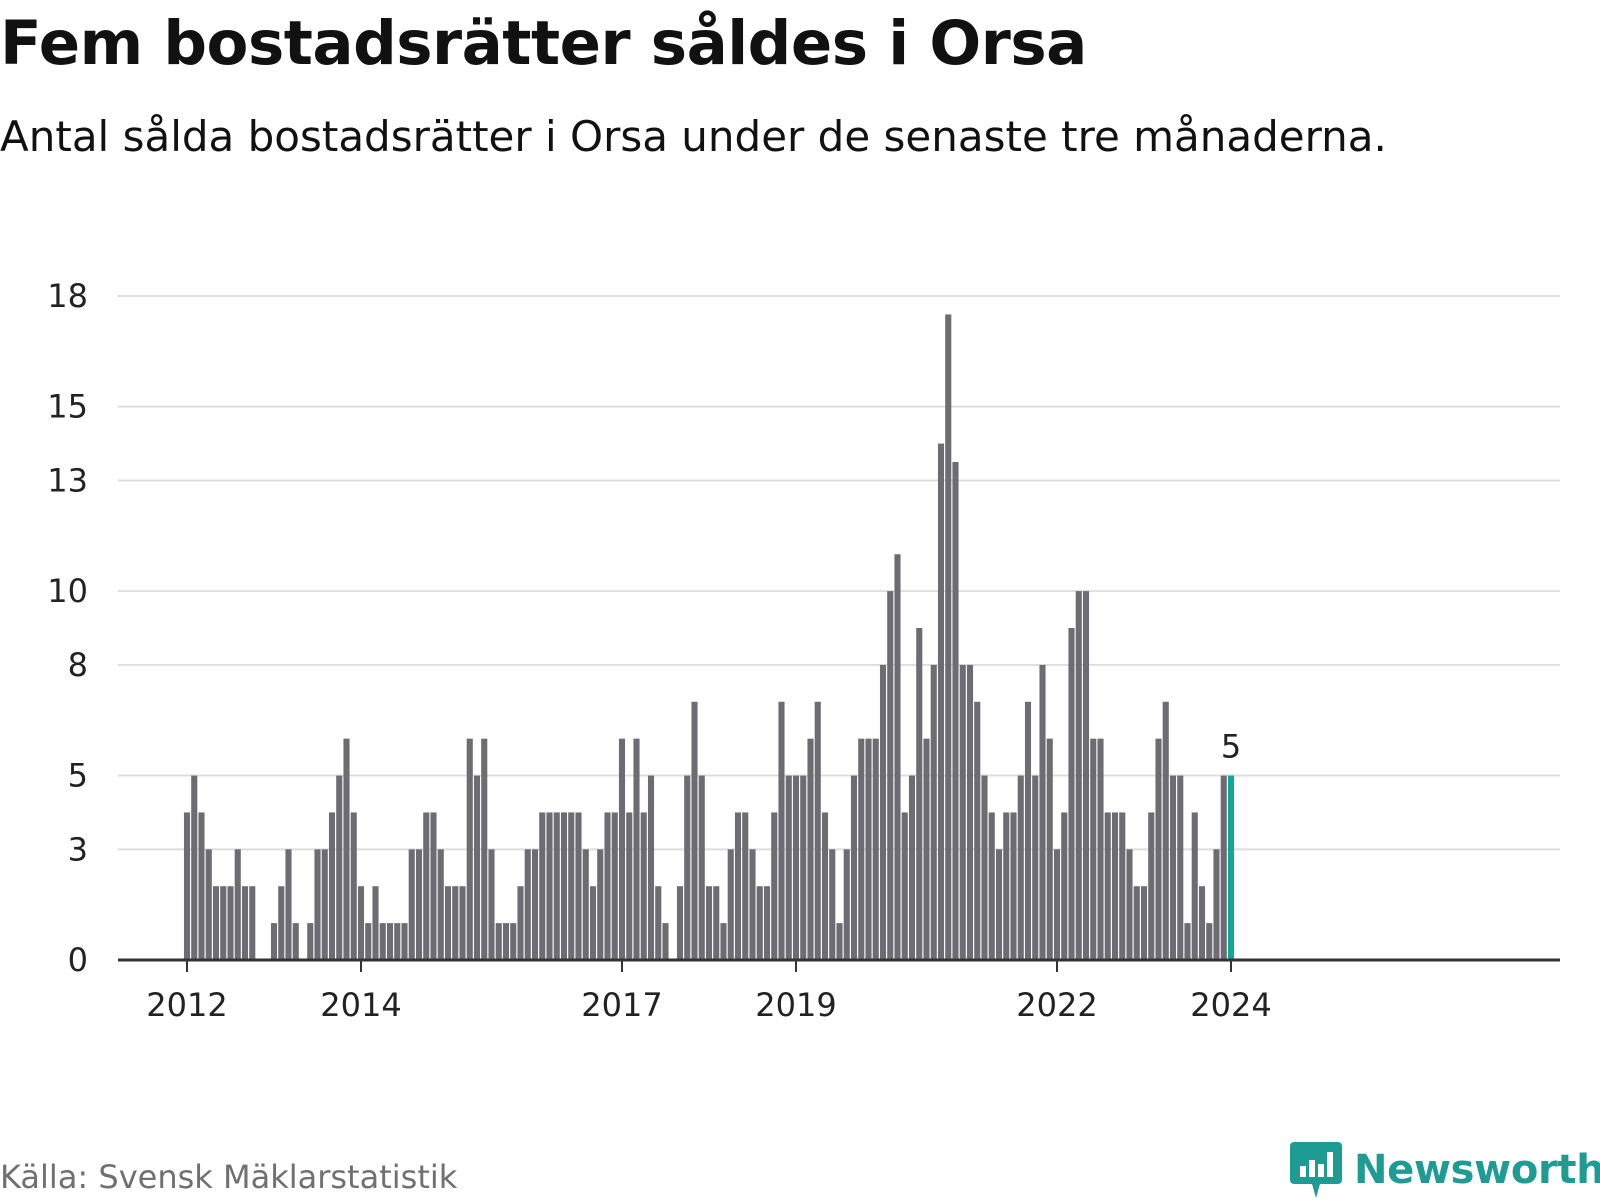 The width and height of the screenshot is (1600, 1200). Describe the element at coordinates (67, 407) in the screenshot. I see `y-tick-label: 15` at that location.